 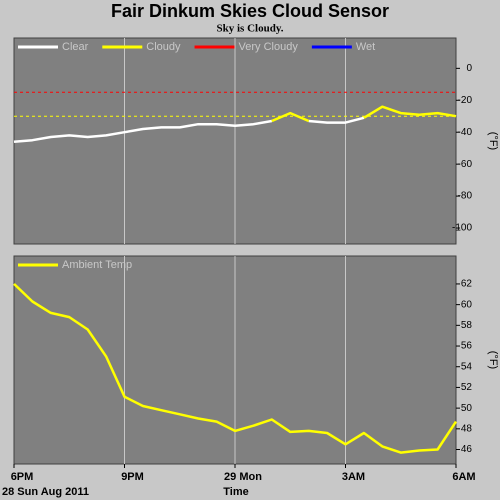 I want to click on y-tick-label: 58, so click(x=467, y=325).